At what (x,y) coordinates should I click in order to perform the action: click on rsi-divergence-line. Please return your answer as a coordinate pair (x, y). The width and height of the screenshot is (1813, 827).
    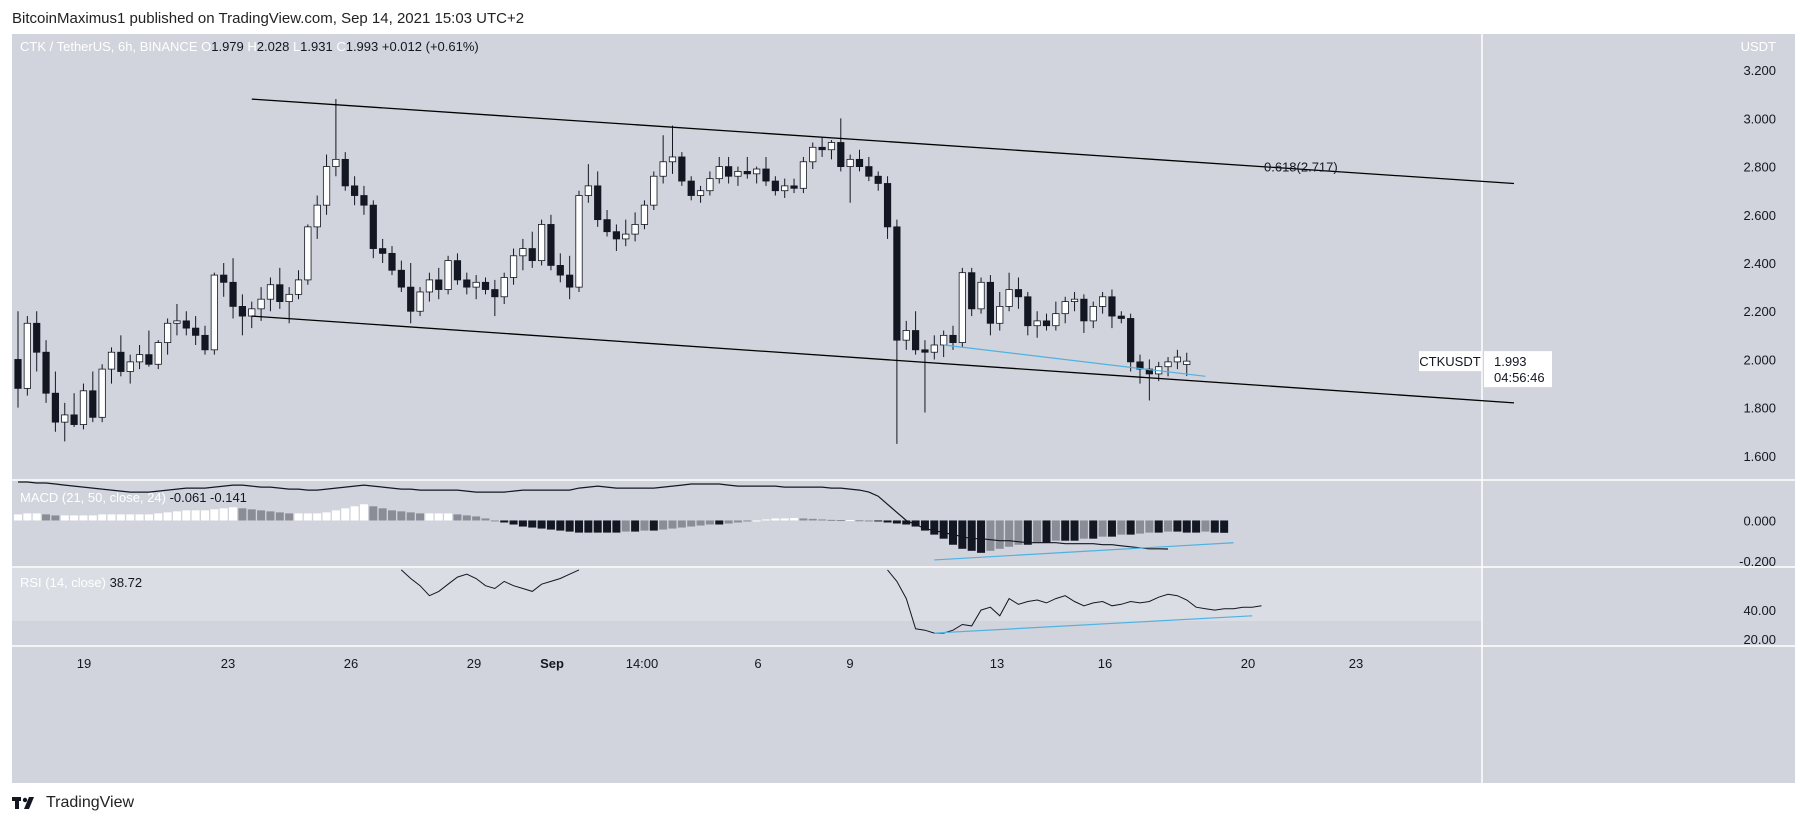
    Looking at the image, I should click on (1093, 624).